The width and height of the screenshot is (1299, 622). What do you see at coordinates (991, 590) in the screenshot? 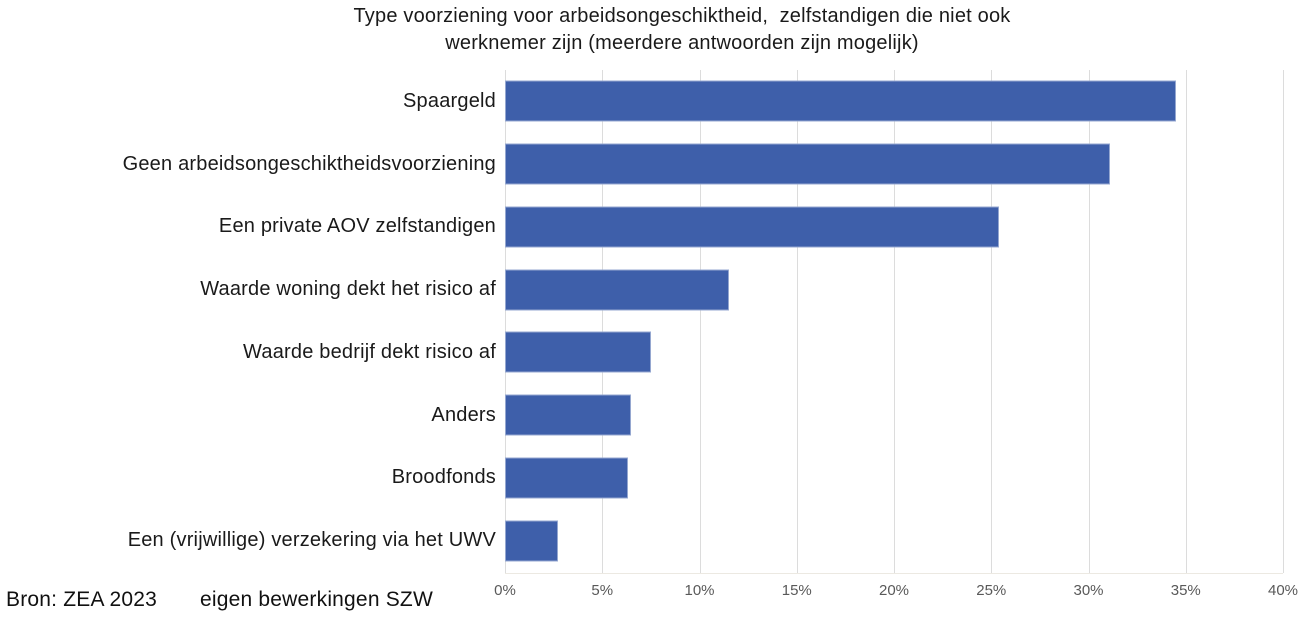
I see `x-tick-label: 25%` at bounding box center [991, 590].